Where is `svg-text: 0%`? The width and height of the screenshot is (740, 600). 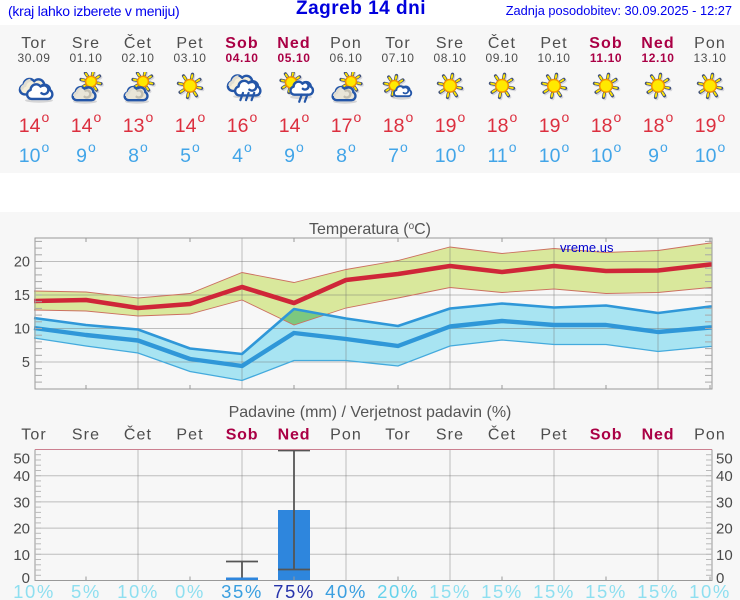
svg-text: 0% is located at coordinates (190, 590).